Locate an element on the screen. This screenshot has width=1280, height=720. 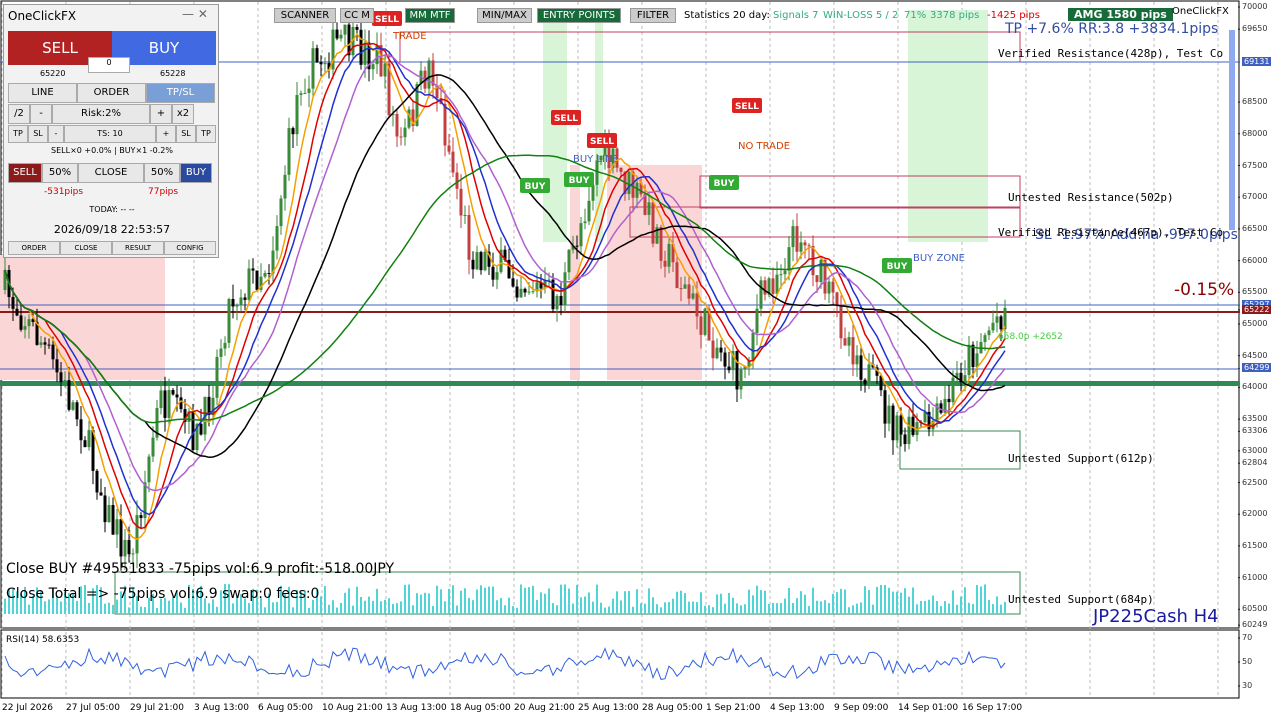
buy-button: BUY is located at coordinates (164, 48).